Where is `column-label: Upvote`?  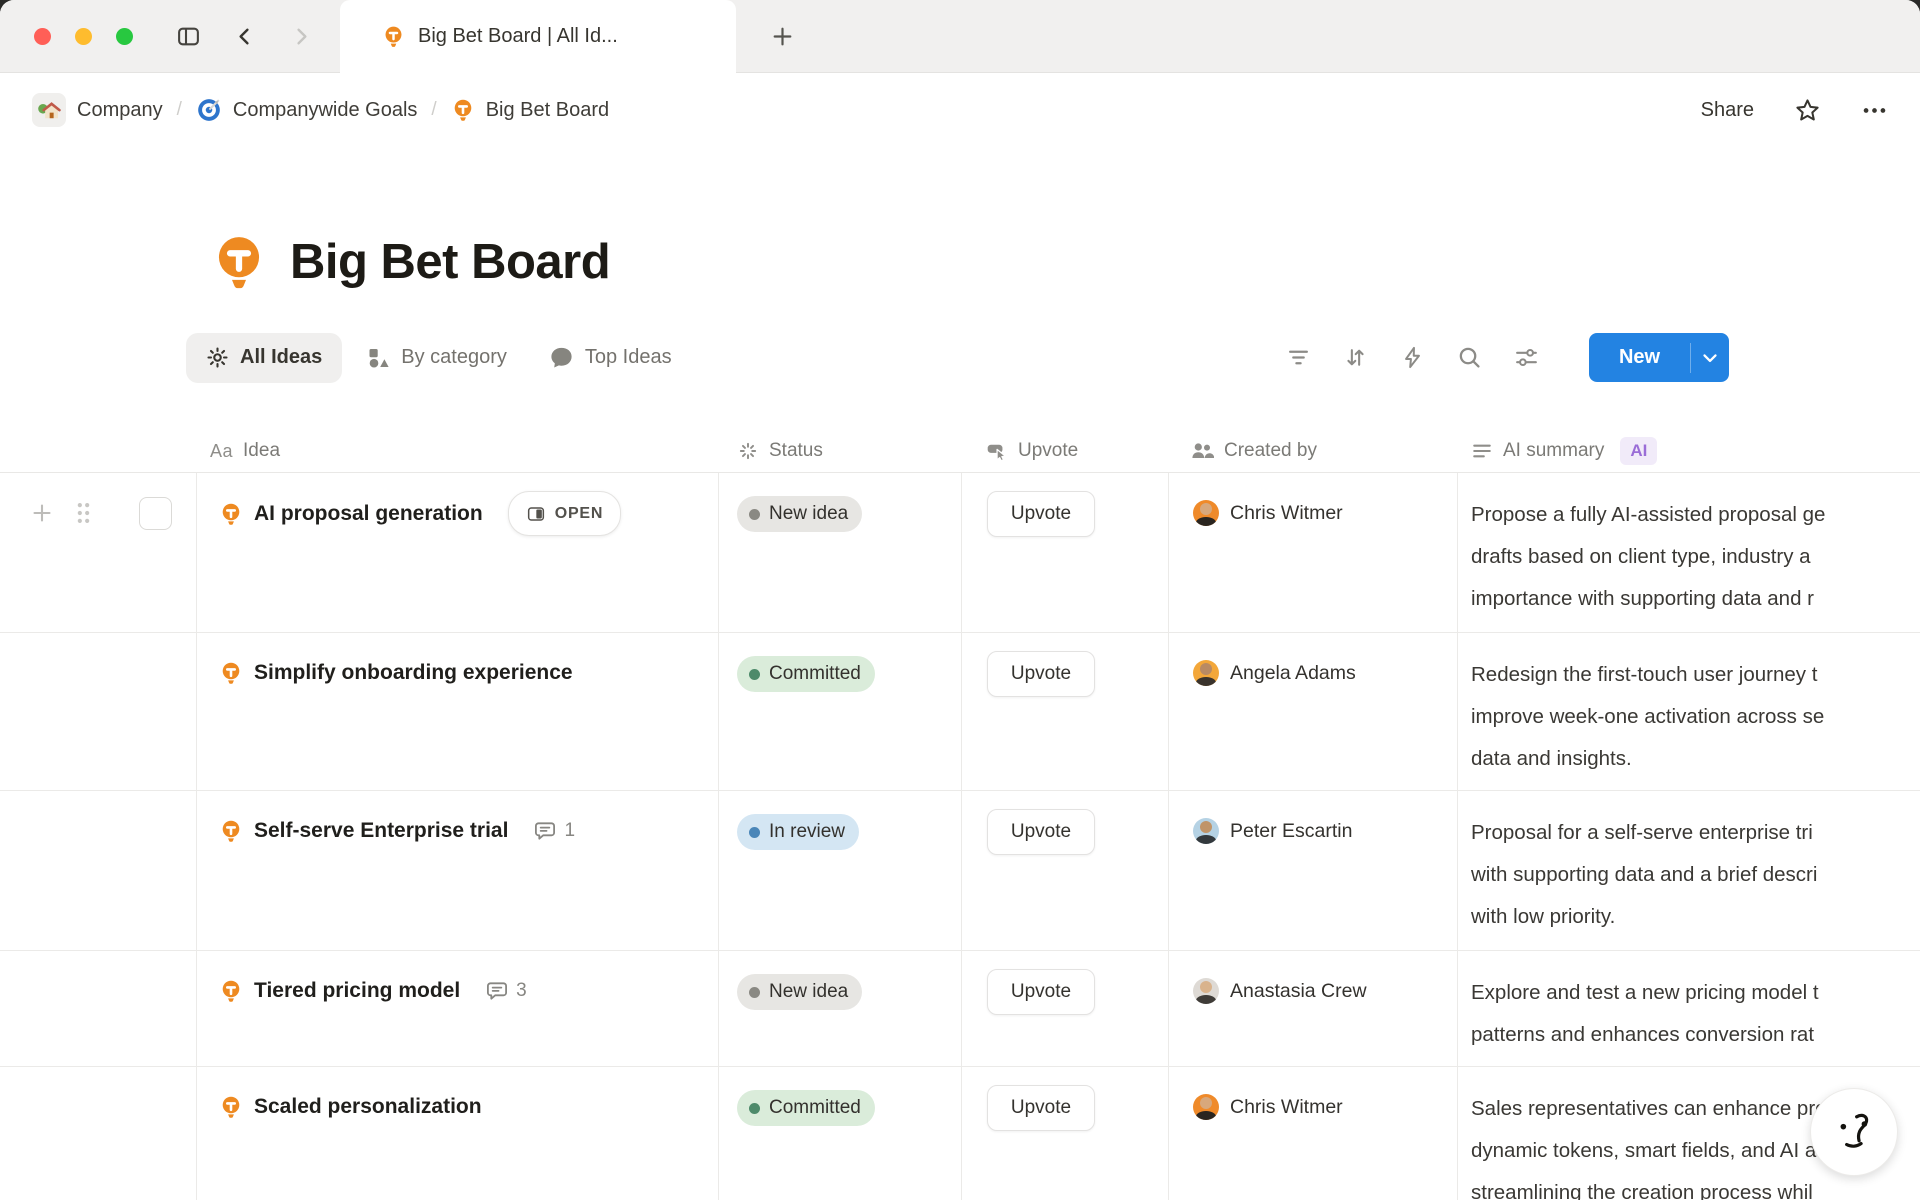
column-label: Upvote is located at coordinates (1048, 450).